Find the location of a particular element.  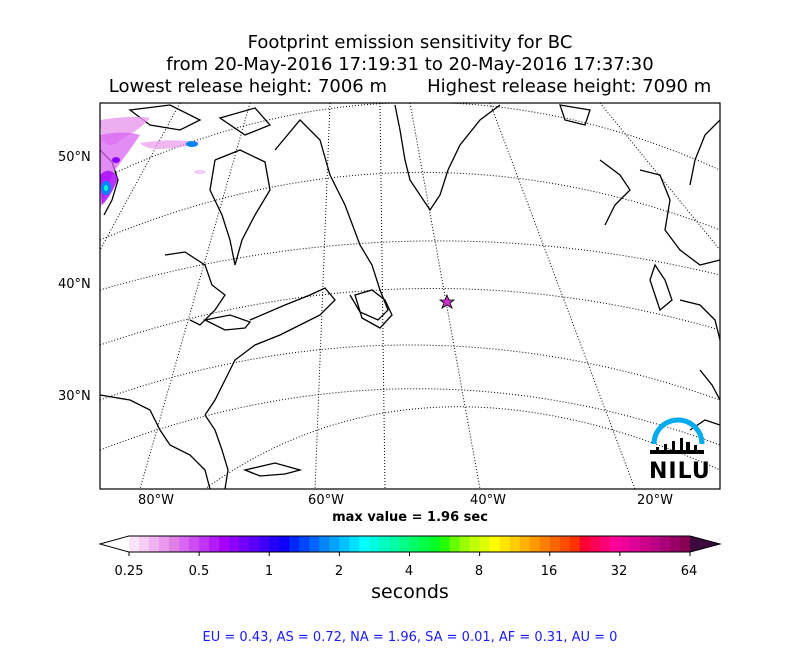

colorbar-units-label: seconds is located at coordinates (410, 592).